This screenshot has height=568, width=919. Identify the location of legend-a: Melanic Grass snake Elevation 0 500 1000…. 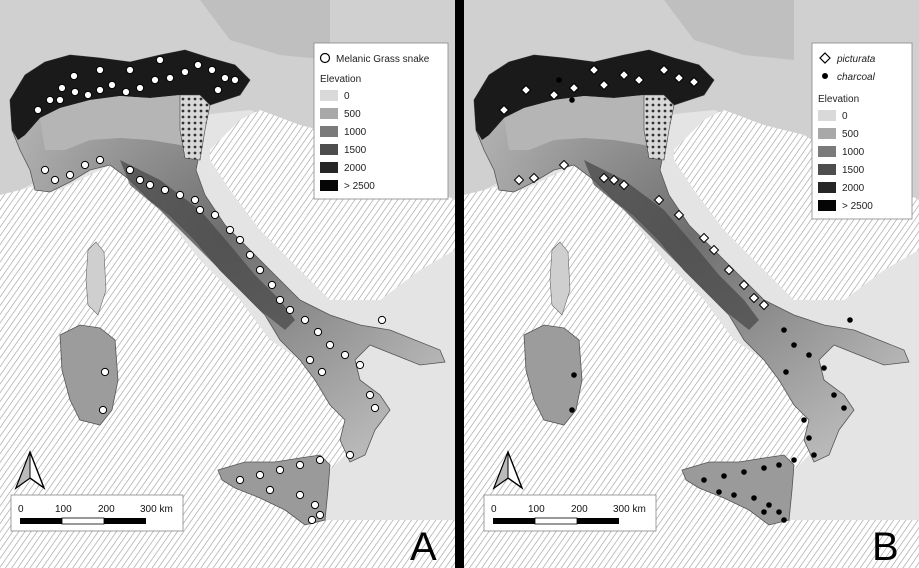
(381, 121).